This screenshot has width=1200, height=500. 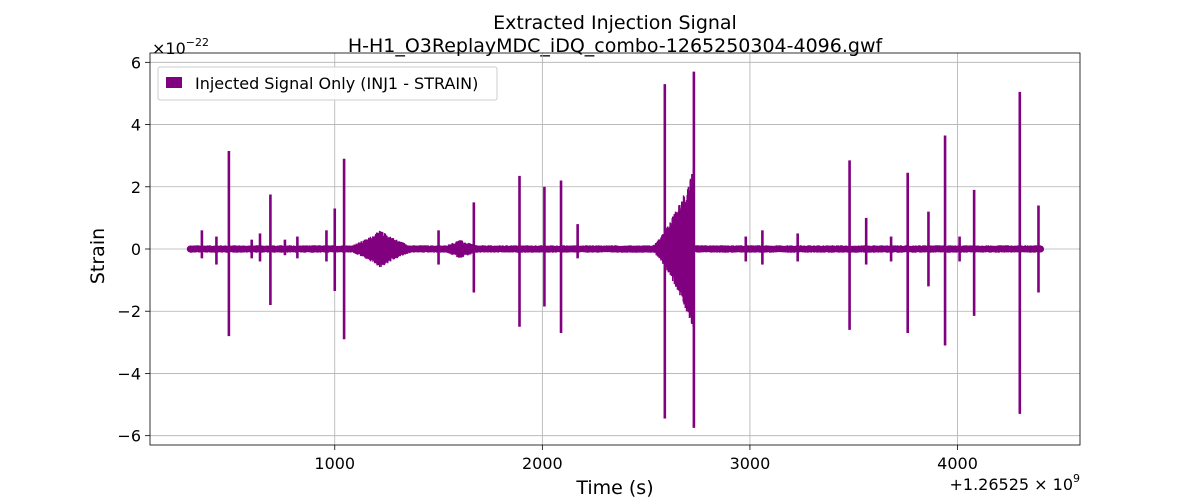 What do you see at coordinates (1011, 484) in the screenshot?
I see `x-offset-base: +1.26525 × 10` at bounding box center [1011, 484].